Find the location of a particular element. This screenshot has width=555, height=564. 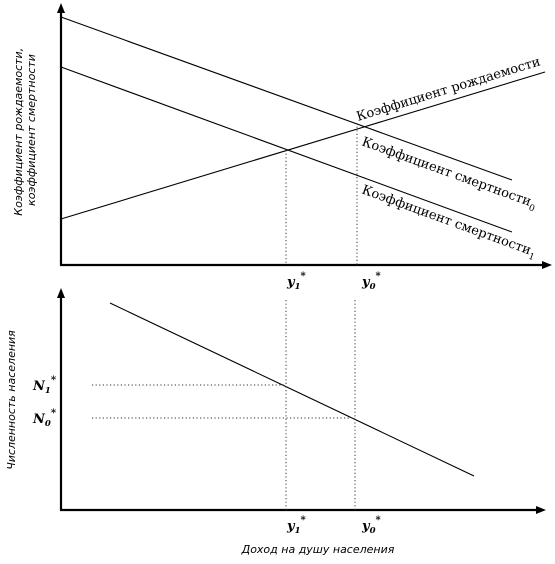

top-x-axis-arrow is located at coordinates (547, 265).